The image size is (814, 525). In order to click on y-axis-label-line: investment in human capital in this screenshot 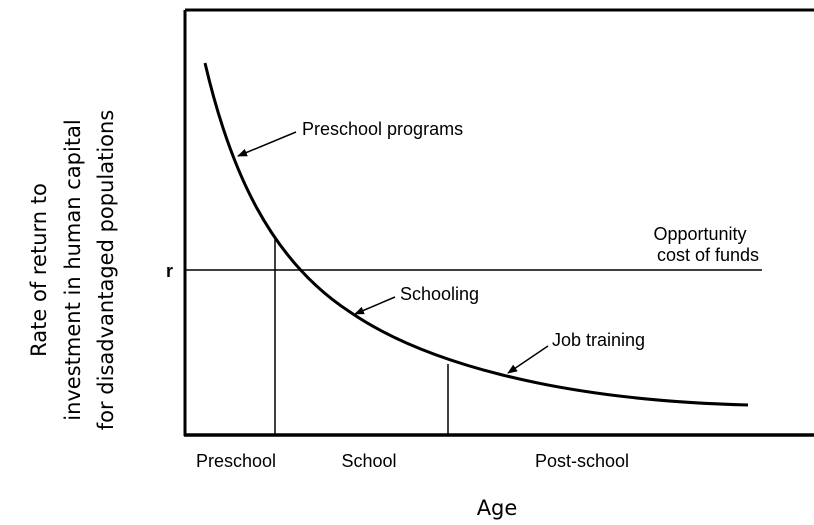, I will do `click(73, 270)`.